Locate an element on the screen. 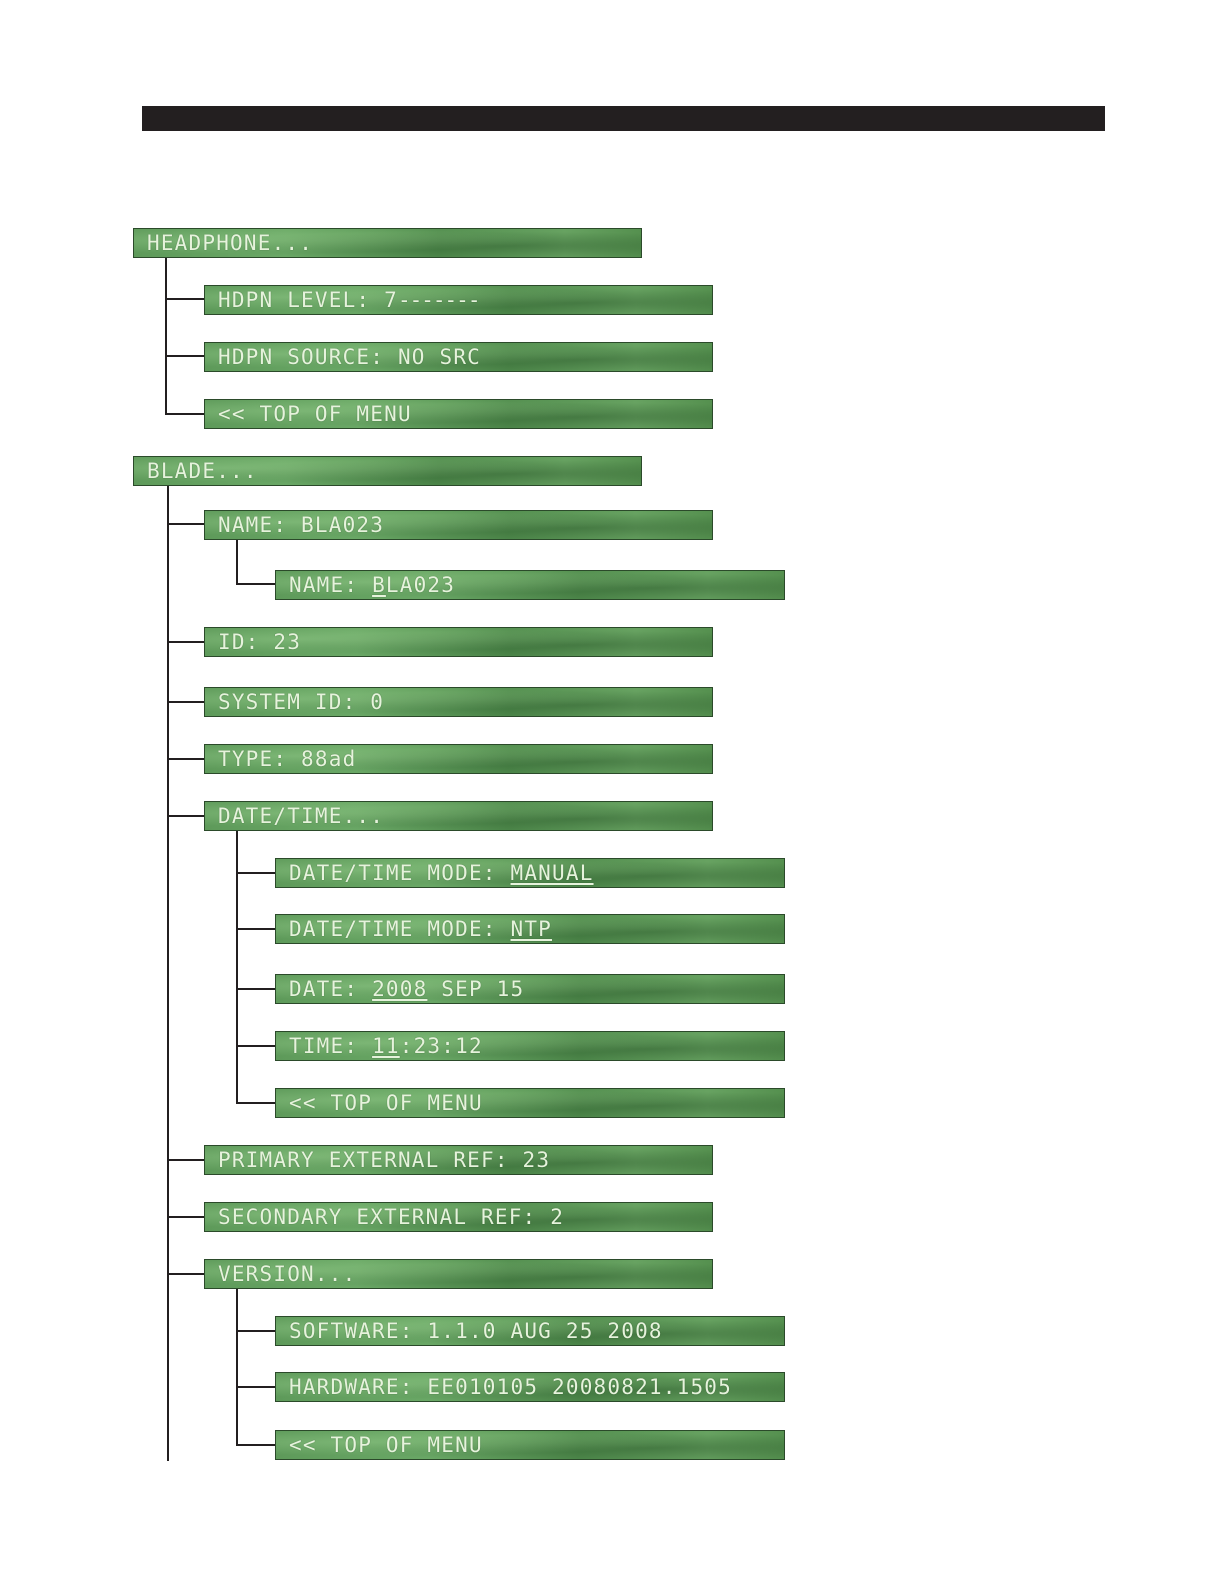 This screenshot has height=1584, width=1224. hdpn-level-display: HDPN LEVEL: 7 ------- is located at coordinates (458, 300).